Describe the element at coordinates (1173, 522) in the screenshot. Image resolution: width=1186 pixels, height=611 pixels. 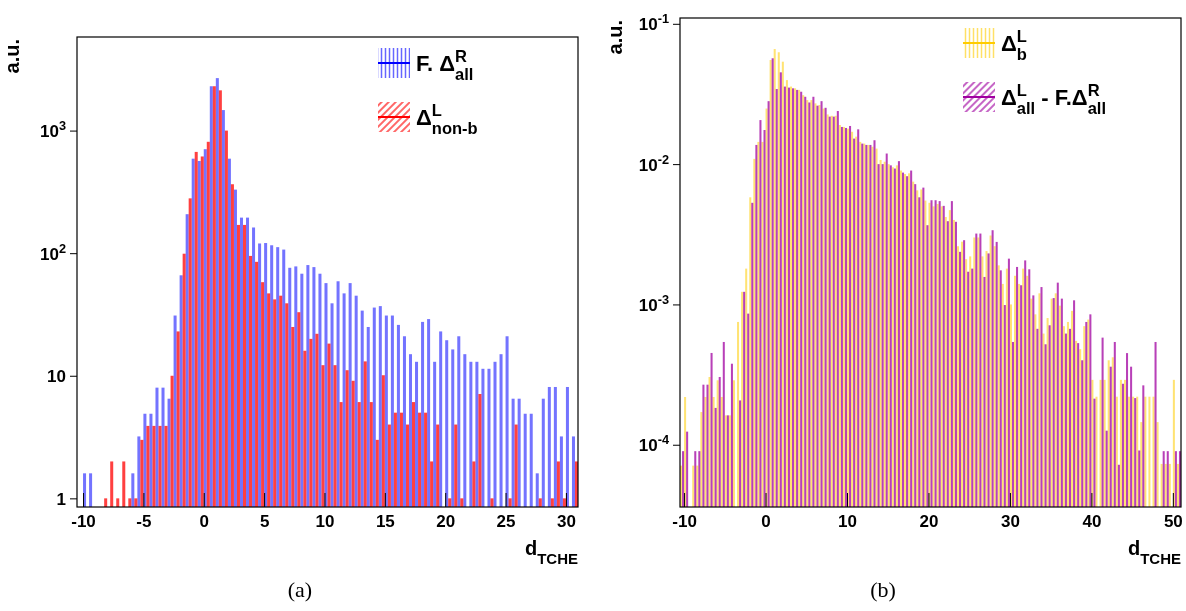
I see `x-tick-label: 50` at that location.